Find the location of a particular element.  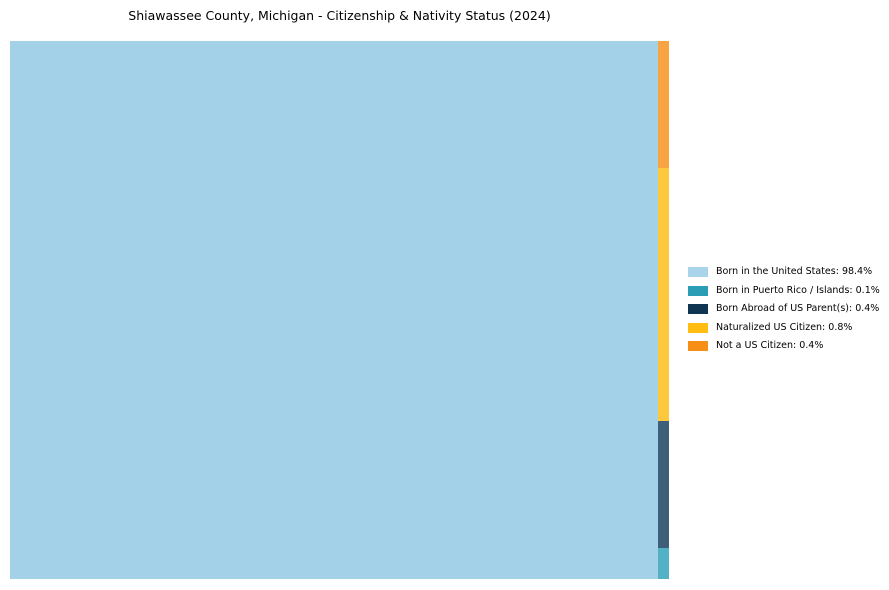

treemap-segment-born-abroad-of-us-parent-s is located at coordinates (663, 484).